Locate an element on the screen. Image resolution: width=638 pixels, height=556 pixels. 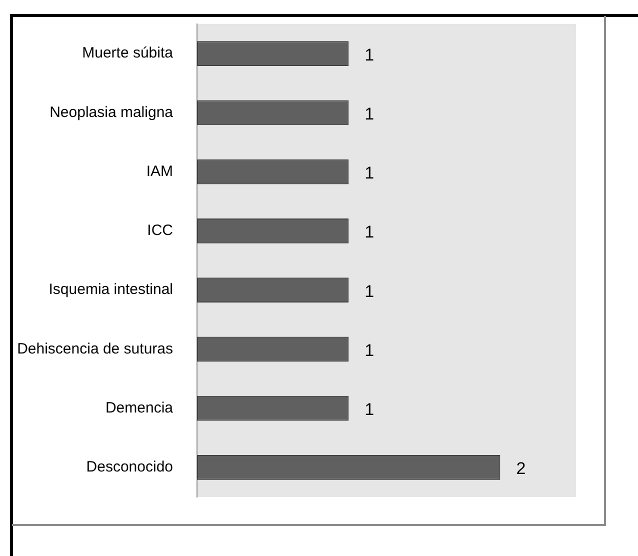
y-tick-label: Muerte súbita is located at coordinates (128, 53).